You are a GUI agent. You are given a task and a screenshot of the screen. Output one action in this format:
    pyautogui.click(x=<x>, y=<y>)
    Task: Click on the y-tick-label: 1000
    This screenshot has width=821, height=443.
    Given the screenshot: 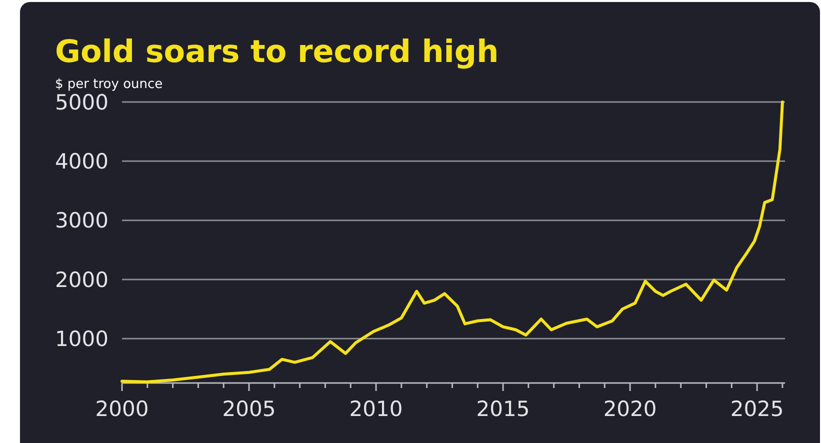 What is the action you would take?
    pyautogui.click(x=81, y=338)
    